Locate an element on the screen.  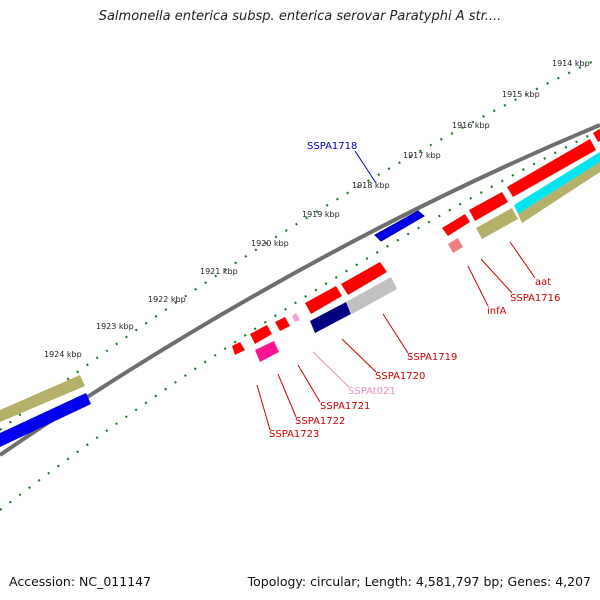
gene-label: SSPA1718 is located at coordinates (332, 146).